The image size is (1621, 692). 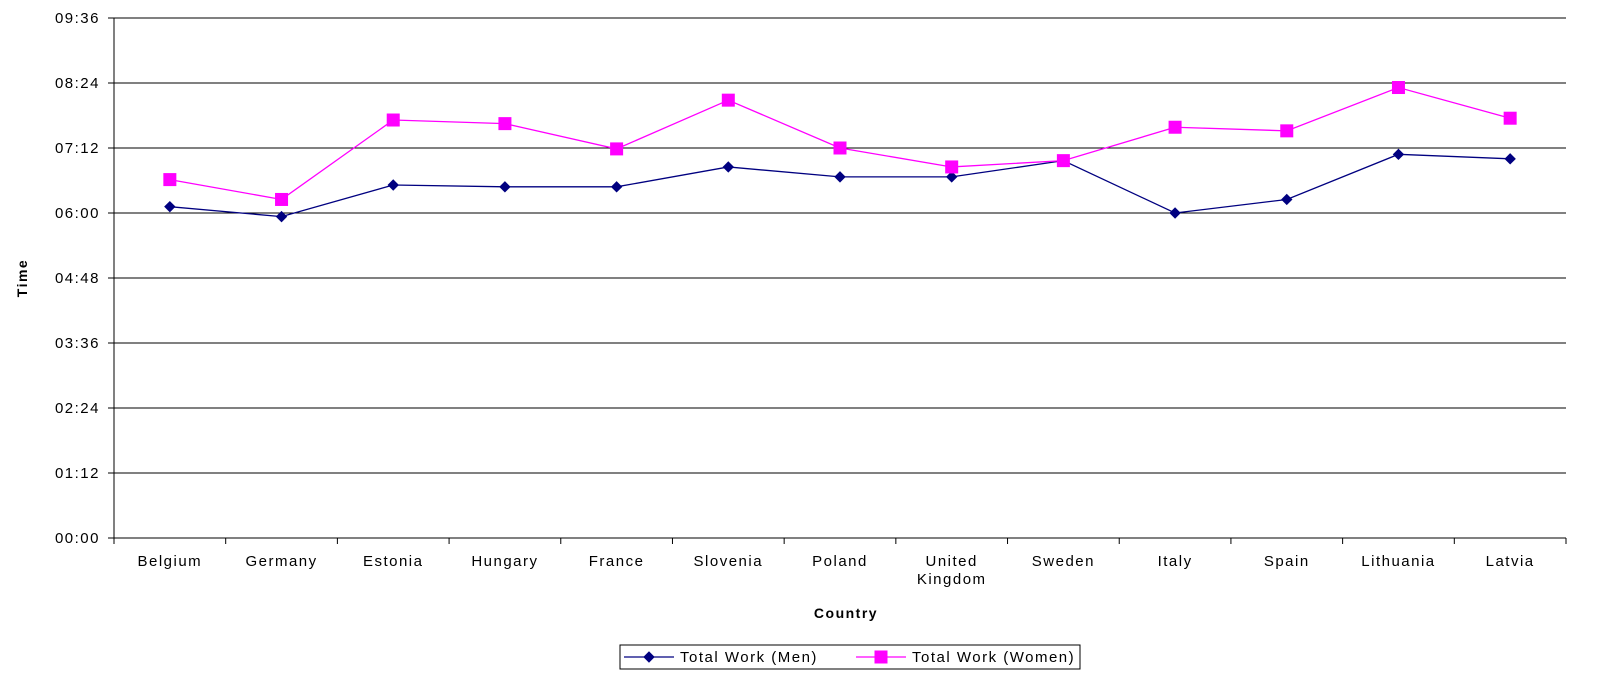 I want to click on y-tick-label: 01:12, so click(x=77, y=473).